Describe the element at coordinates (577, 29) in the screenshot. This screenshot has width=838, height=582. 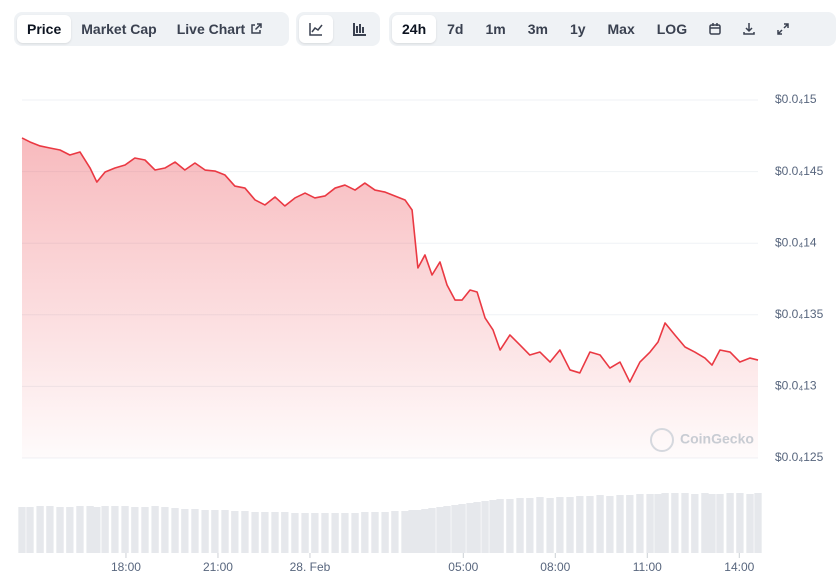
I see `range-button: 1y` at that location.